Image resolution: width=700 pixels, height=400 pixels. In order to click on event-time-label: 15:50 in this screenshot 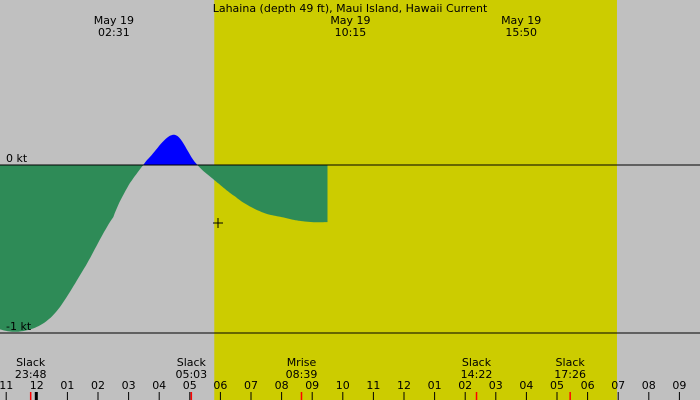, I will do `click(521, 32)`.